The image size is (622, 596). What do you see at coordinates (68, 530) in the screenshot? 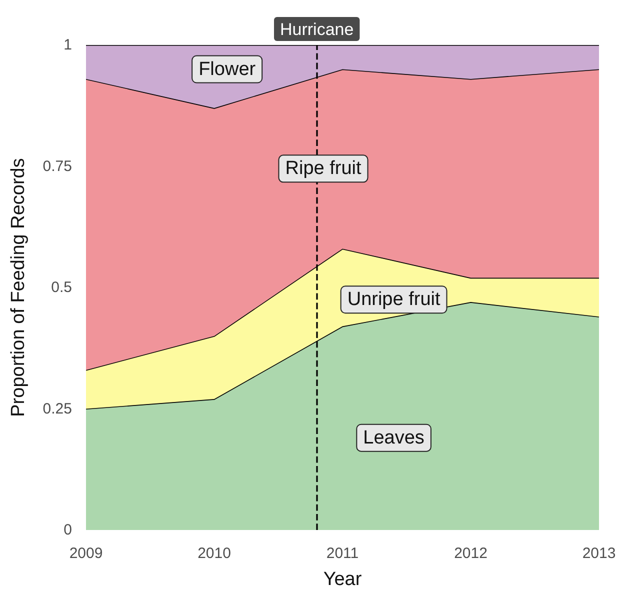
I see `y-tick-label: 0` at bounding box center [68, 530].